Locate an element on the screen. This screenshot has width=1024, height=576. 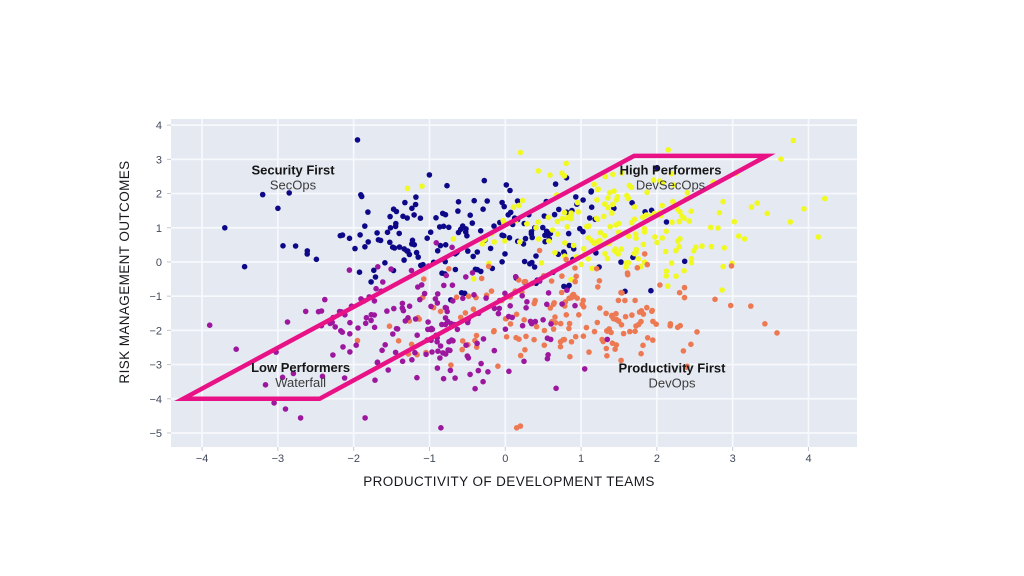
y-axis-label: RISK MANAGEMENT OUTCOMES is located at coordinates (124, 271).